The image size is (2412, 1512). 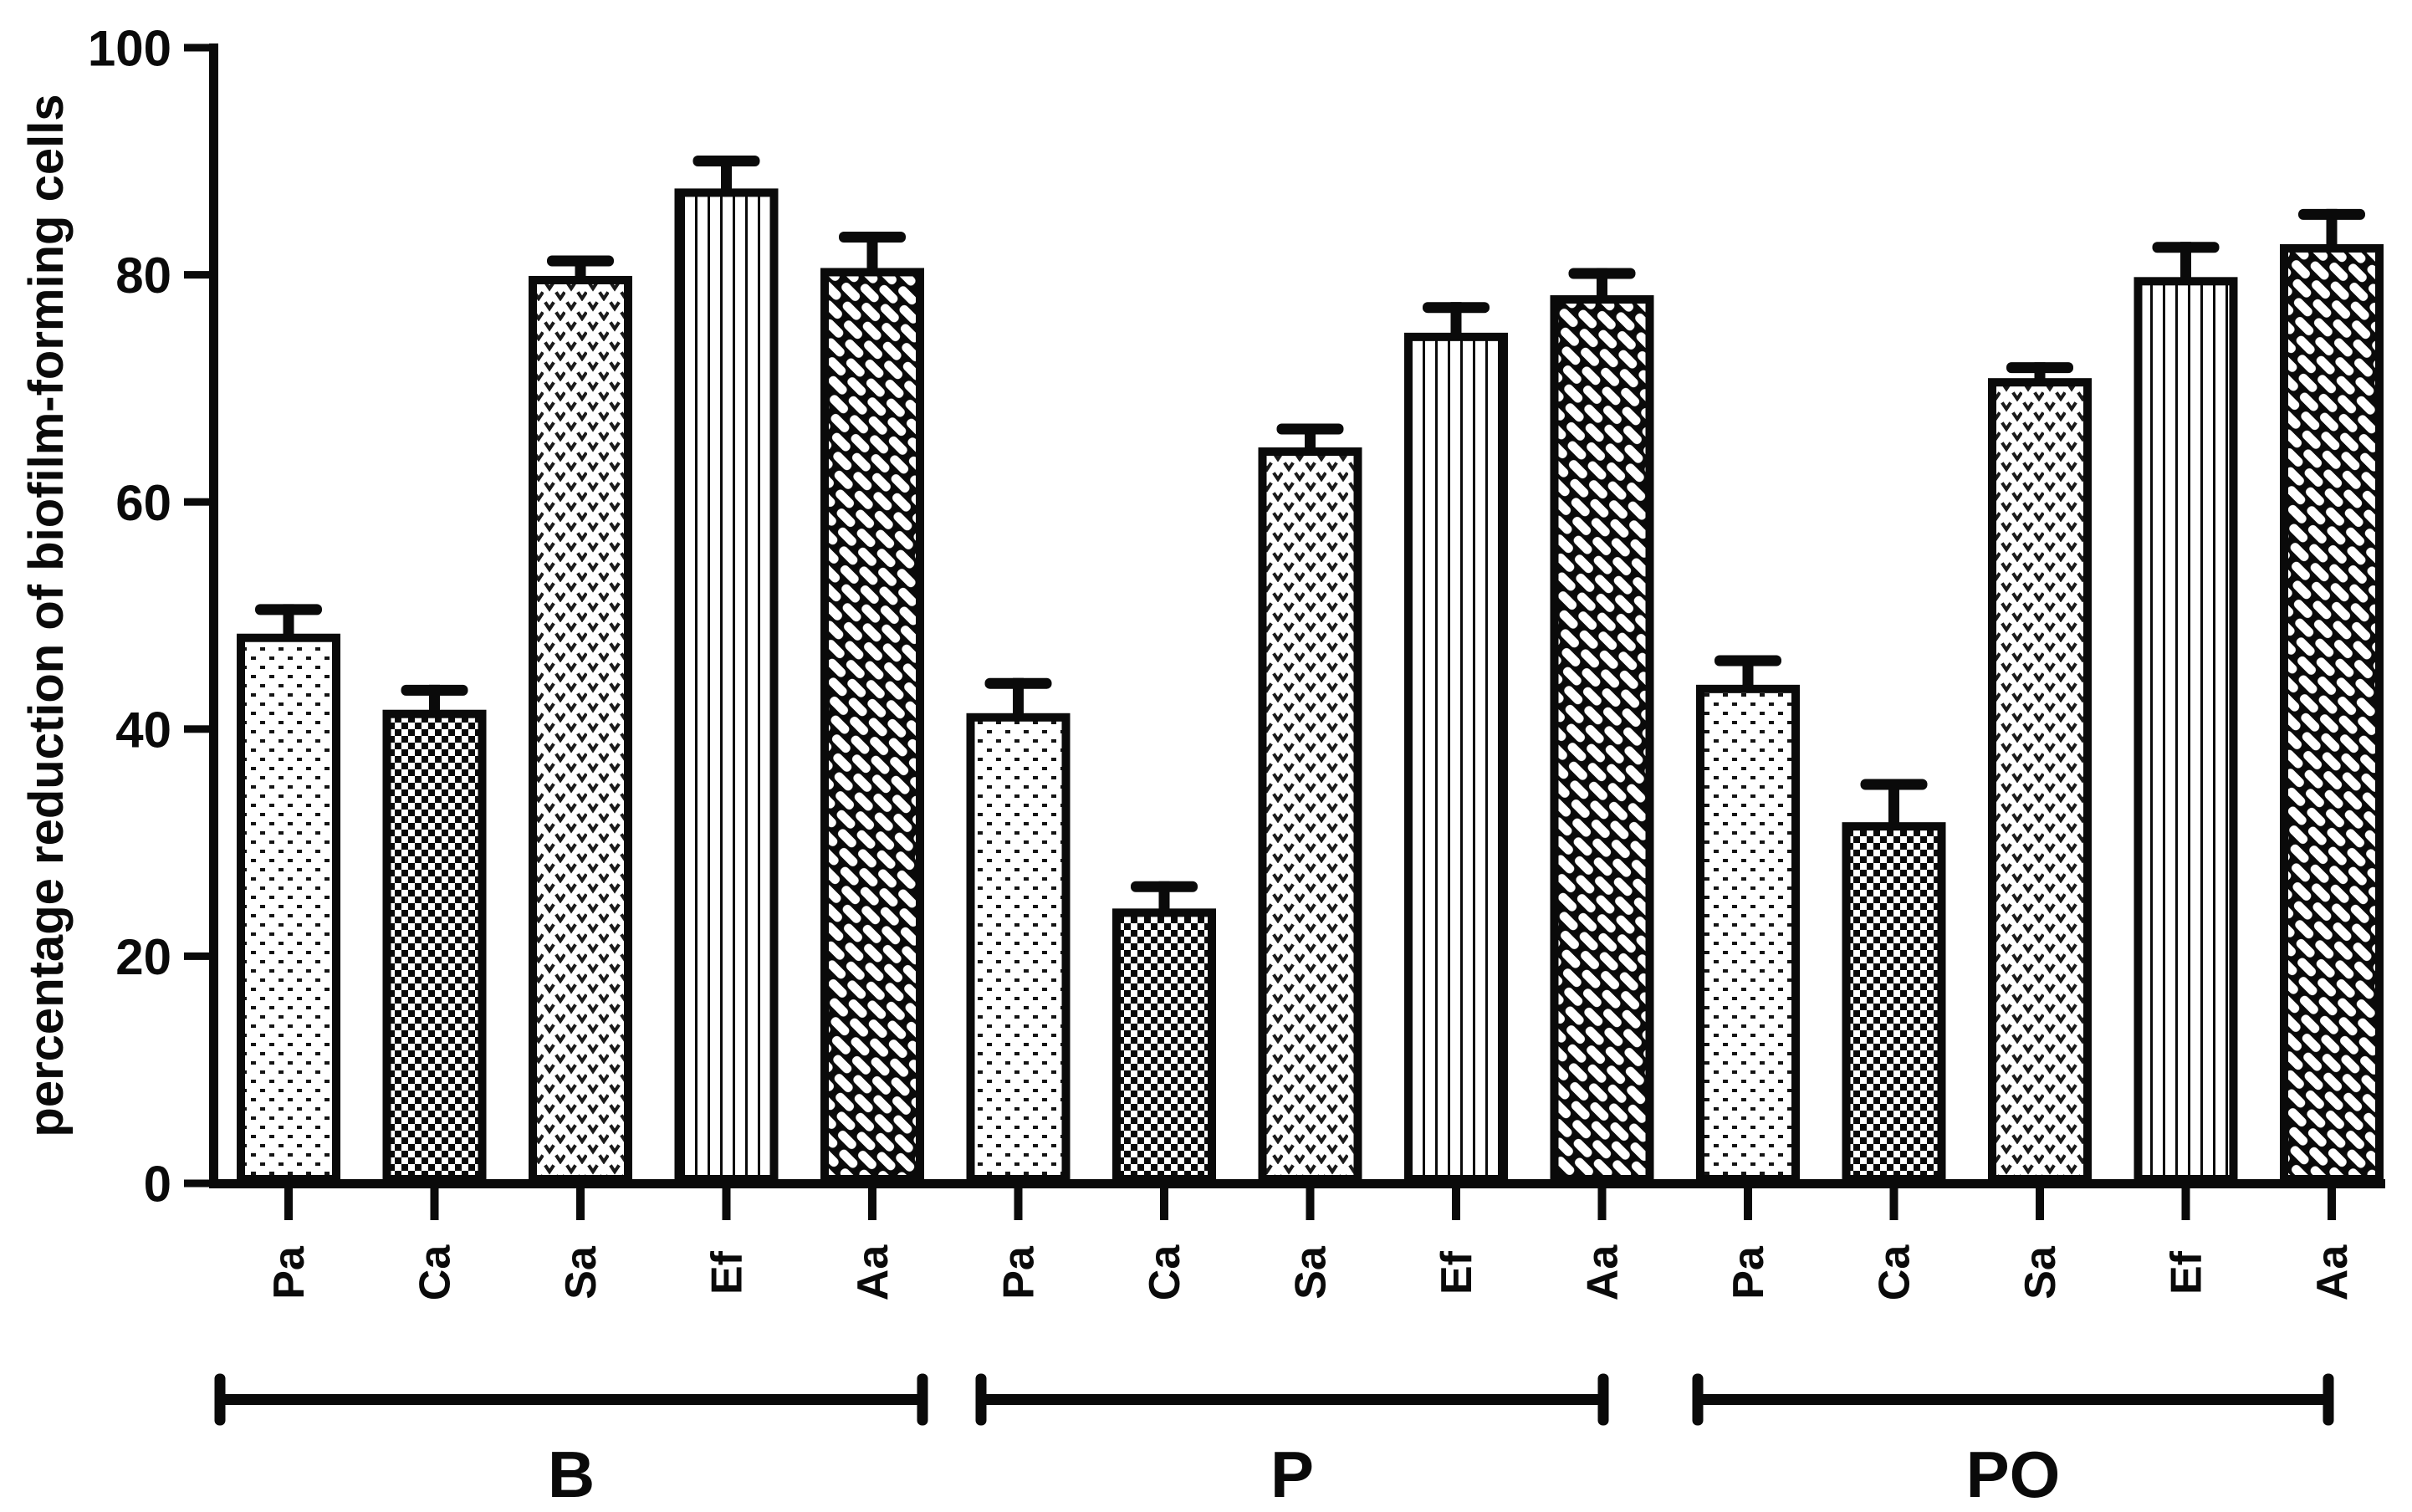 What do you see at coordinates (2331, 714) in the screenshot?
I see `bar-fill-PO-Aa` at bounding box center [2331, 714].